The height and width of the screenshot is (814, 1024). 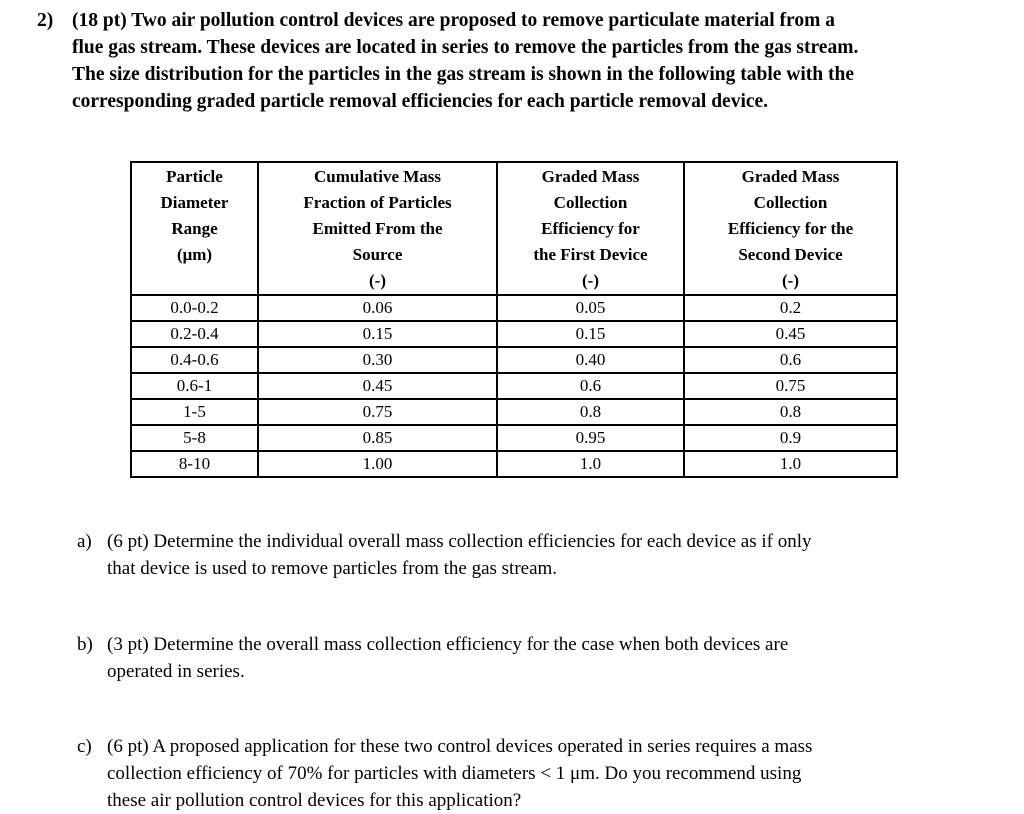 I want to click on table-row: 0.2-0.4 0.15 0.15 0.45, so click(x=514, y=334).